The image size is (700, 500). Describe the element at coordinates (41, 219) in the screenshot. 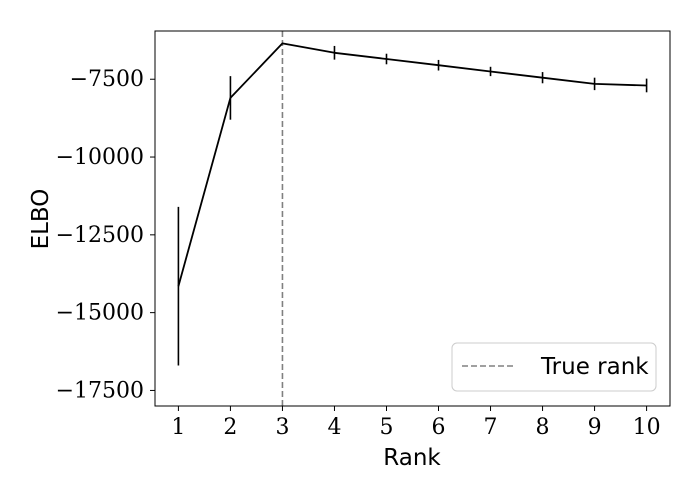

I see `y-axis-label: ELBO` at that location.